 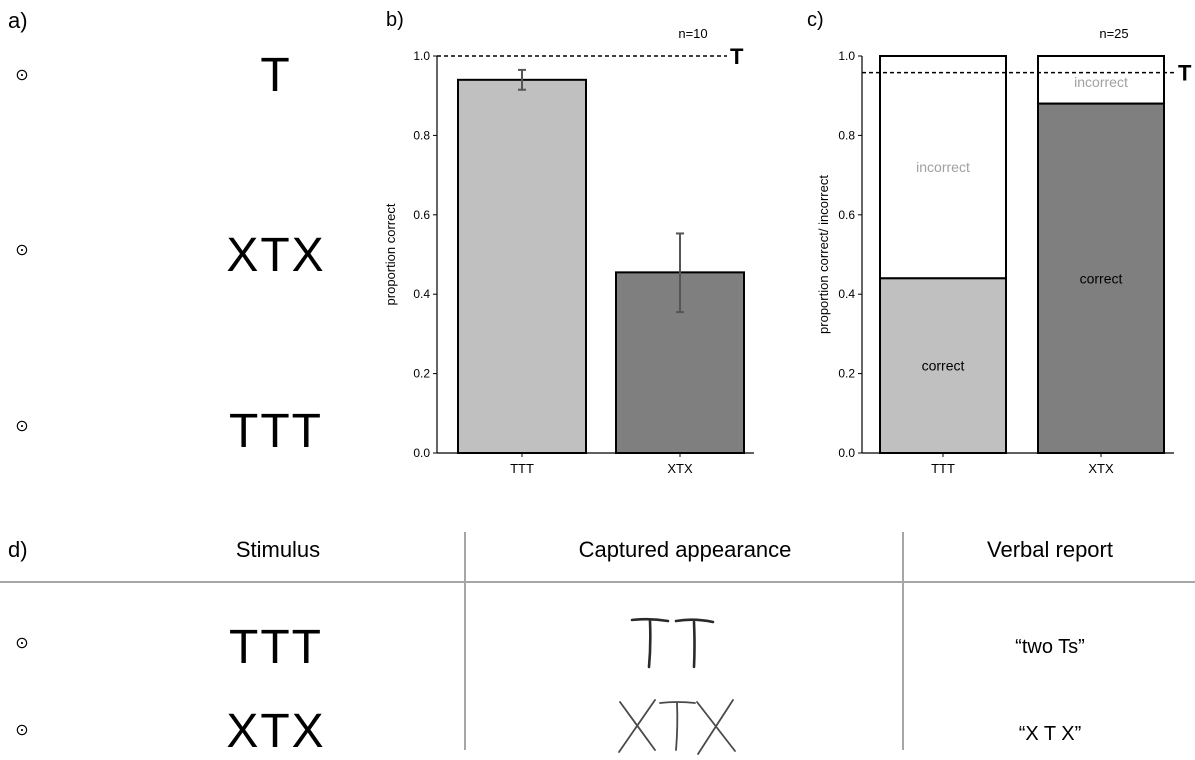 I want to click on panel-label: b), so click(x=395, y=20).